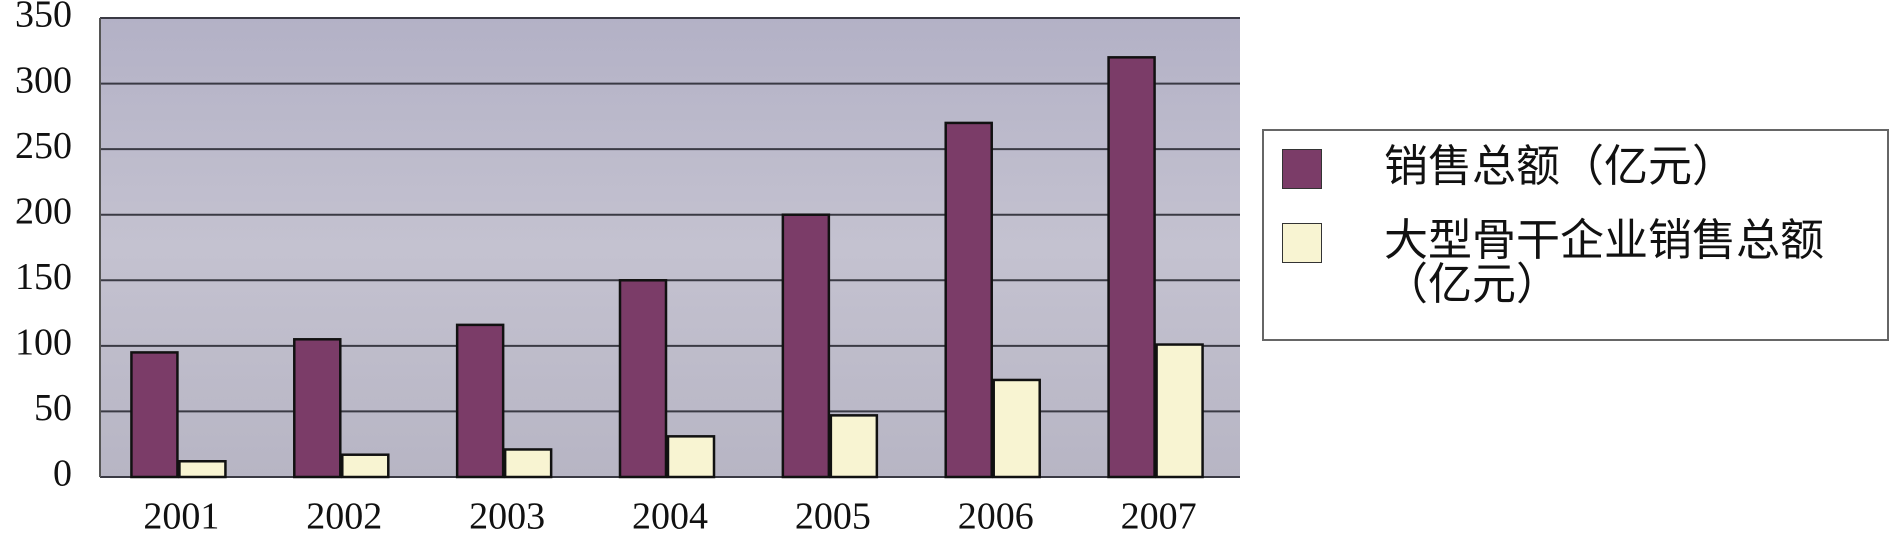 This screenshot has width=1893, height=539. I want to click on x-tick-label: 2005, so click(833, 517).